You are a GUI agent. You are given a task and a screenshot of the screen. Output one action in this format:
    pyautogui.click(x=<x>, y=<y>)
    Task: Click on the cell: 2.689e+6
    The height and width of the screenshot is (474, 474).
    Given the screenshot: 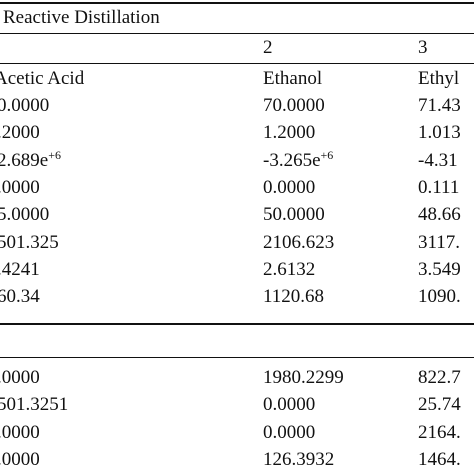 What is the action you would take?
    pyautogui.click(x=30, y=159)
    